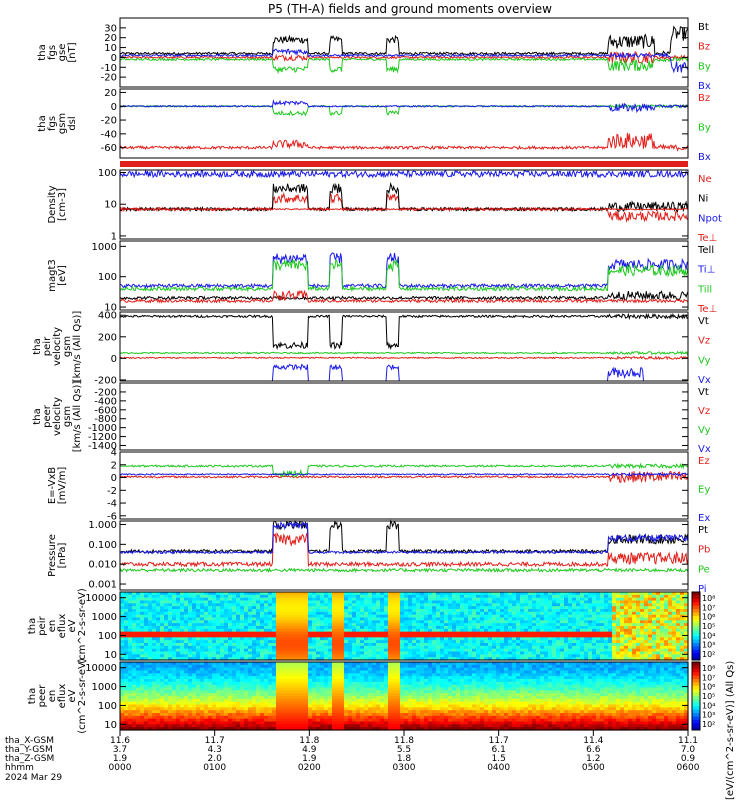  What do you see at coordinates (101, 598) in the screenshot?
I see `ytick-label: 10000` at bounding box center [101, 598].